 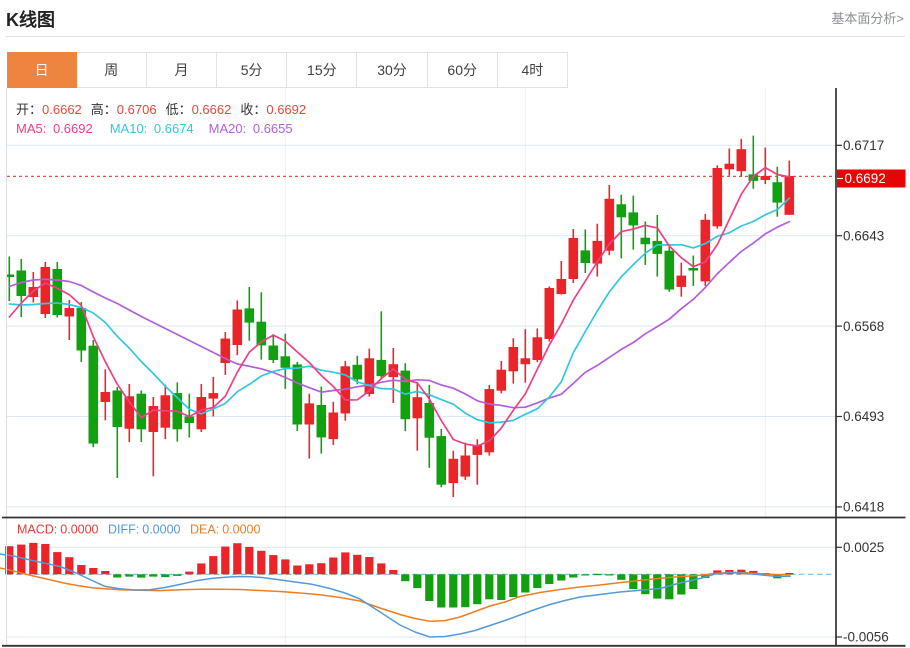 I want to click on svg-text:DEA:0.0000: DEA: 0.0000, so click(x=225, y=530).